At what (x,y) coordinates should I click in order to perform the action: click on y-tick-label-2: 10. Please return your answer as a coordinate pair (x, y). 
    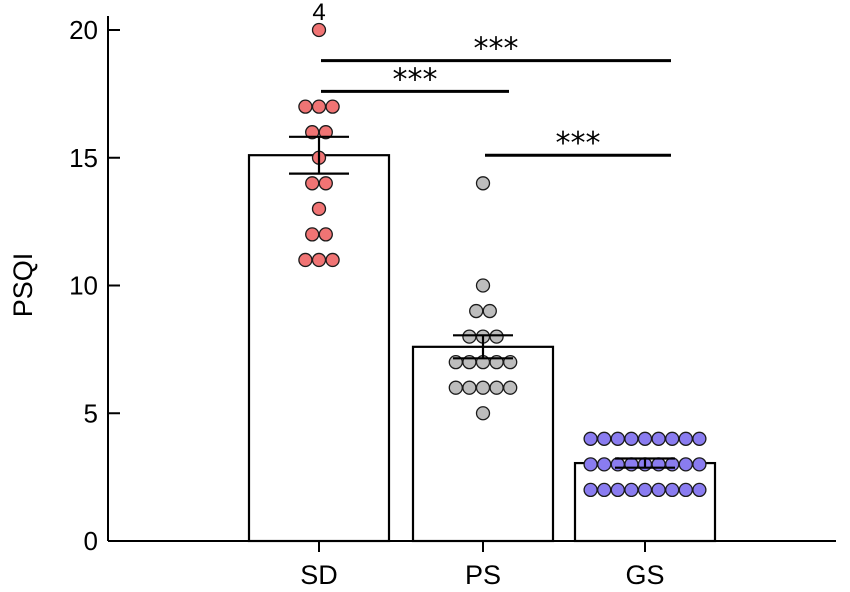
    Looking at the image, I should click on (83, 286).